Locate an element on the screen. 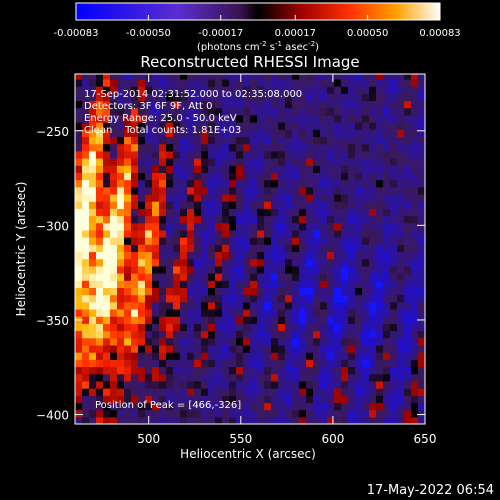 This screenshot has width=500, height=500. y-tick-label: −300 is located at coordinates (52, 226).